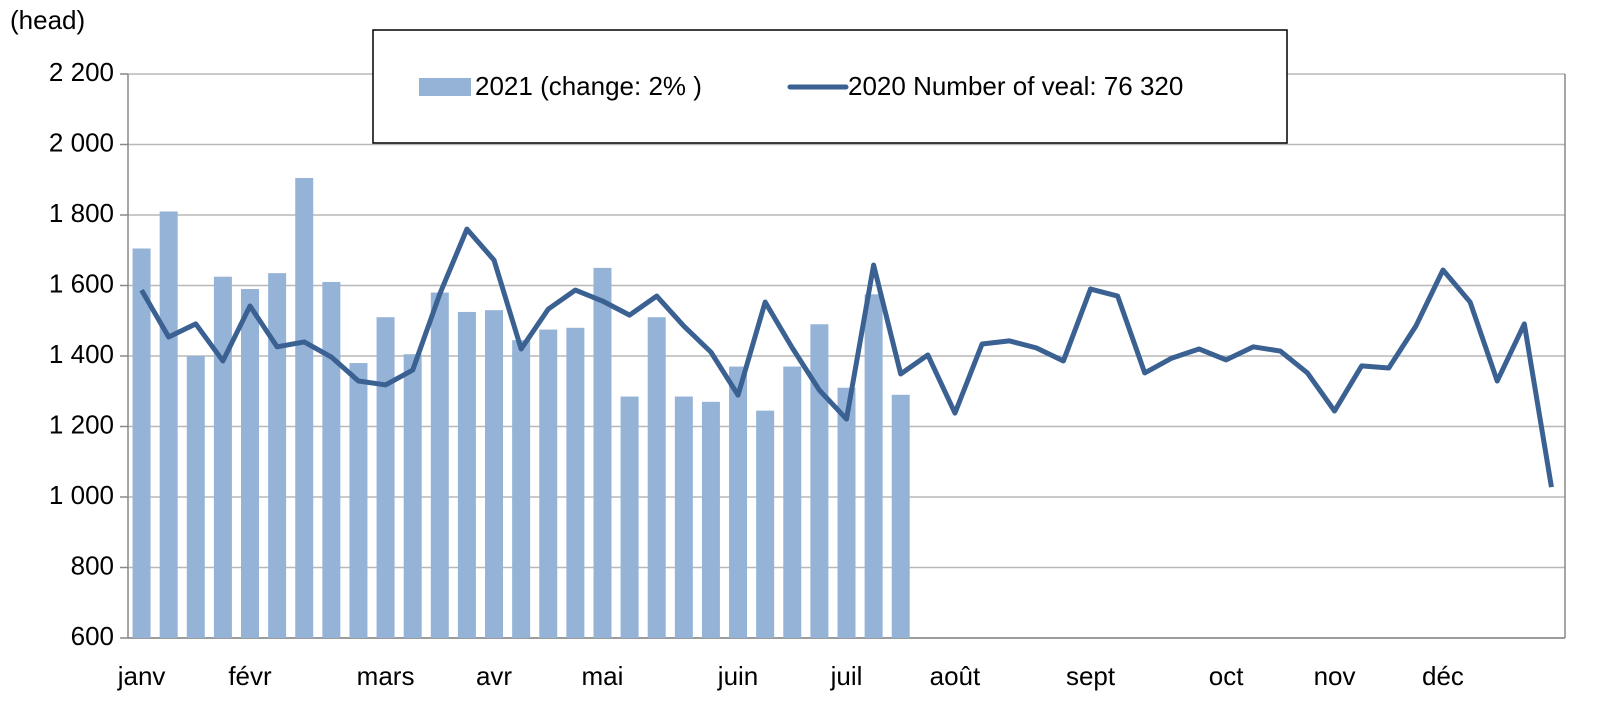 The image size is (1607, 710). I want to click on y-tick-label: 1 400, so click(81, 354).